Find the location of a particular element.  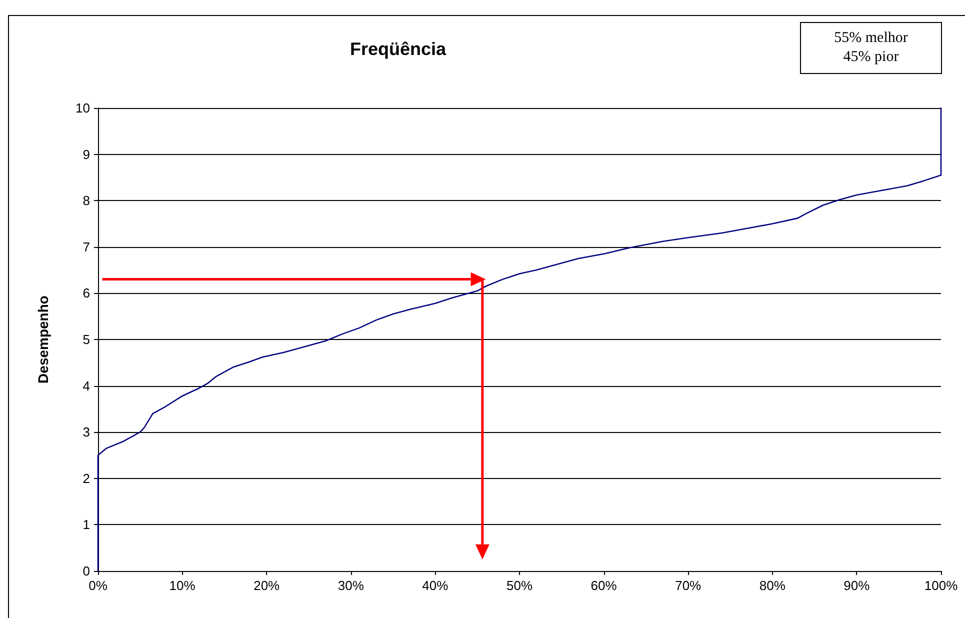

x-tick-label: 10% is located at coordinates (182, 585).